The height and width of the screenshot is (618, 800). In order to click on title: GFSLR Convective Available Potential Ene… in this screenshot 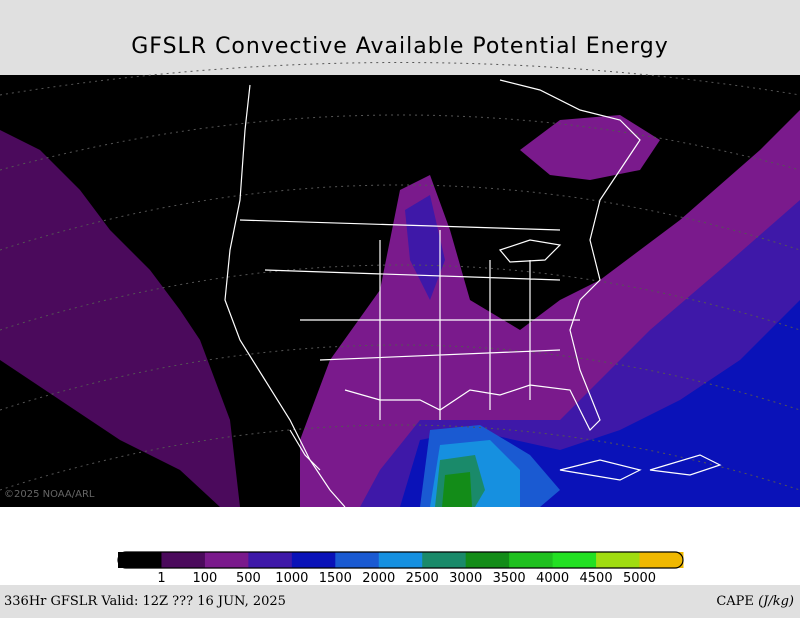, I will do `click(399, 46)`.